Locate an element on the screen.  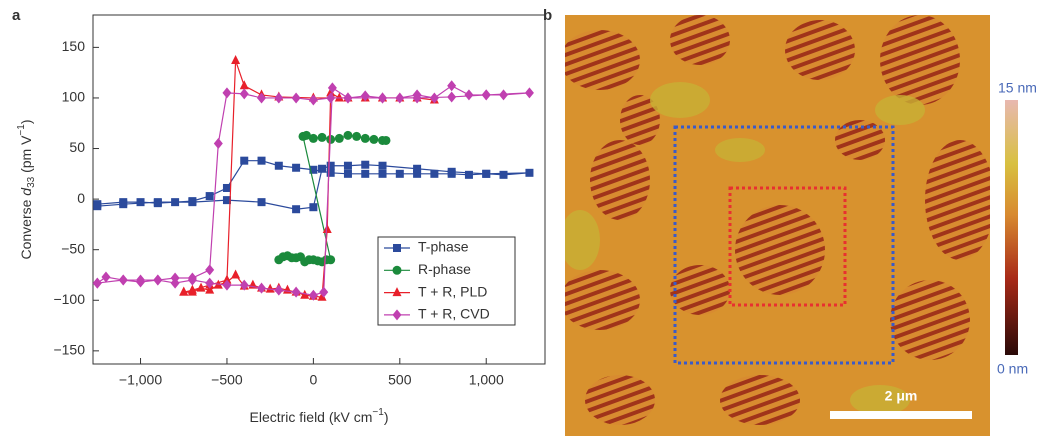
red-box is located at coordinates (787, 246).